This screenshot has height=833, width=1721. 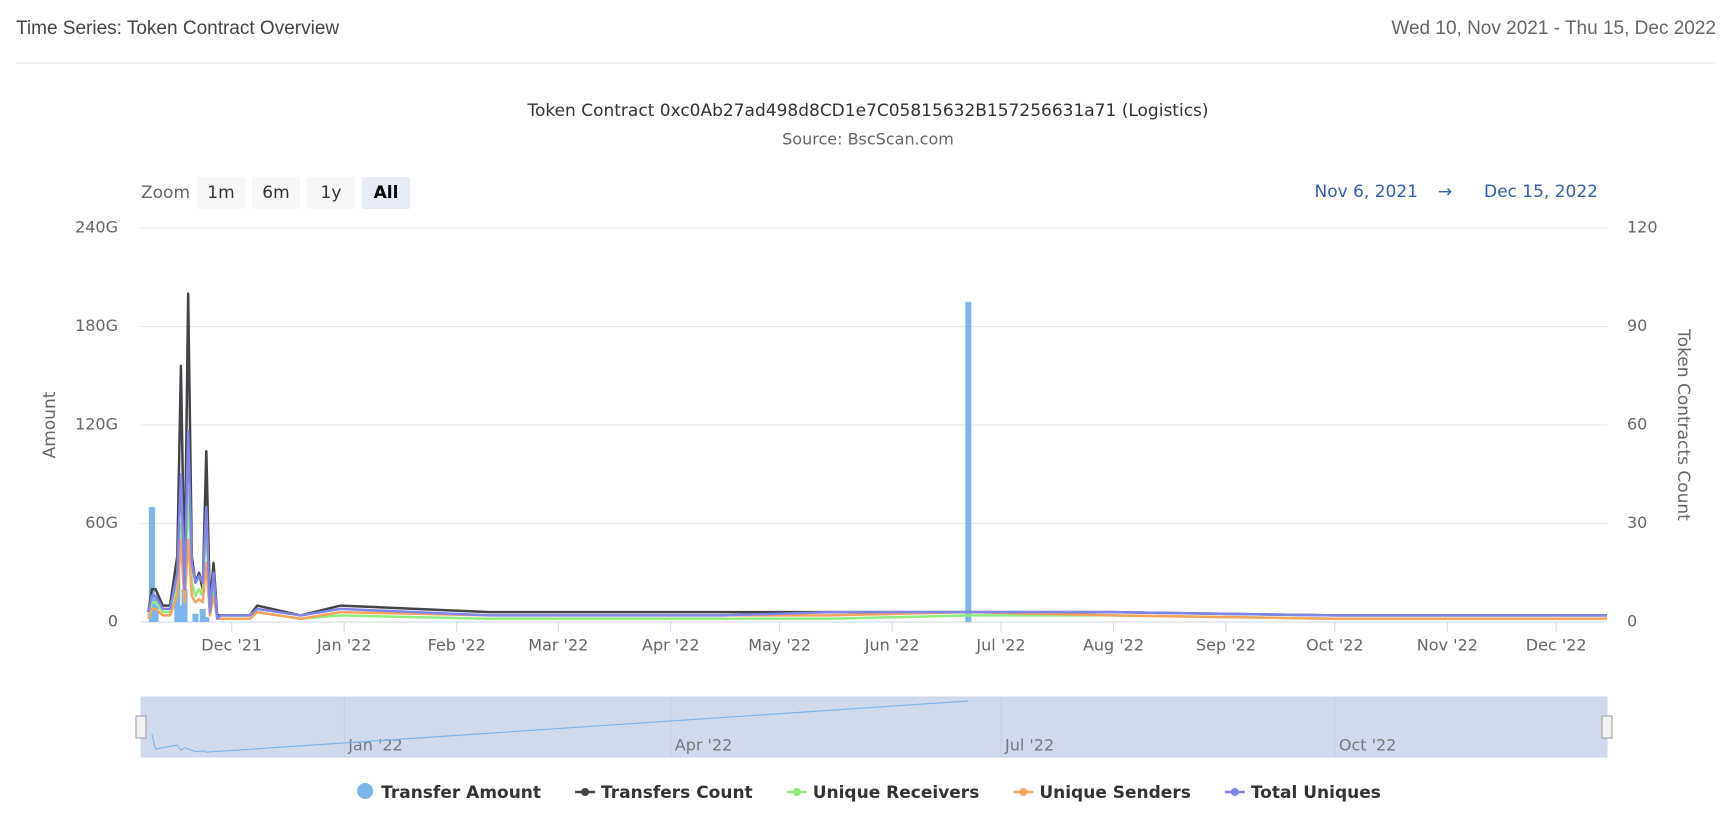 What do you see at coordinates (50, 424) in the screenshot?
I see `y-axis-title: Amount` at bounding box center [50, 424].